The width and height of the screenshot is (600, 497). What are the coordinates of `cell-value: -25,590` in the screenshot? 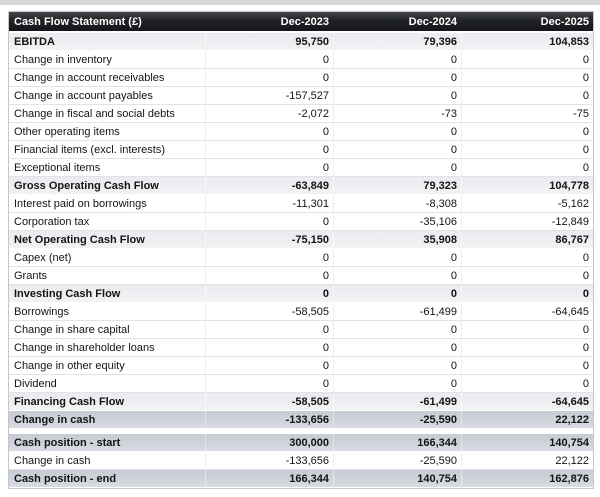 It's located at (397, 461).